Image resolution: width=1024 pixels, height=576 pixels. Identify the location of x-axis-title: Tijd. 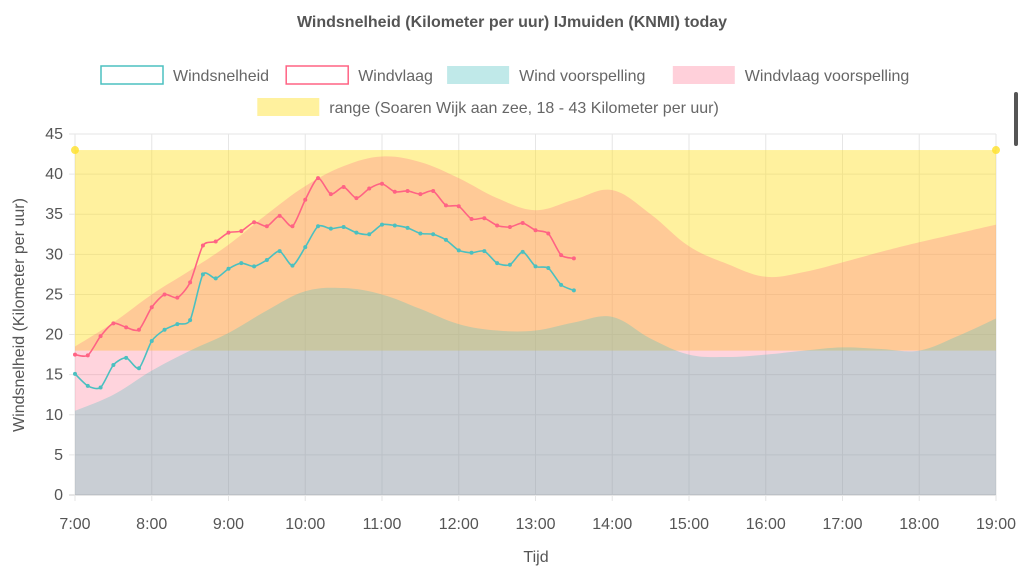
(535, 557).